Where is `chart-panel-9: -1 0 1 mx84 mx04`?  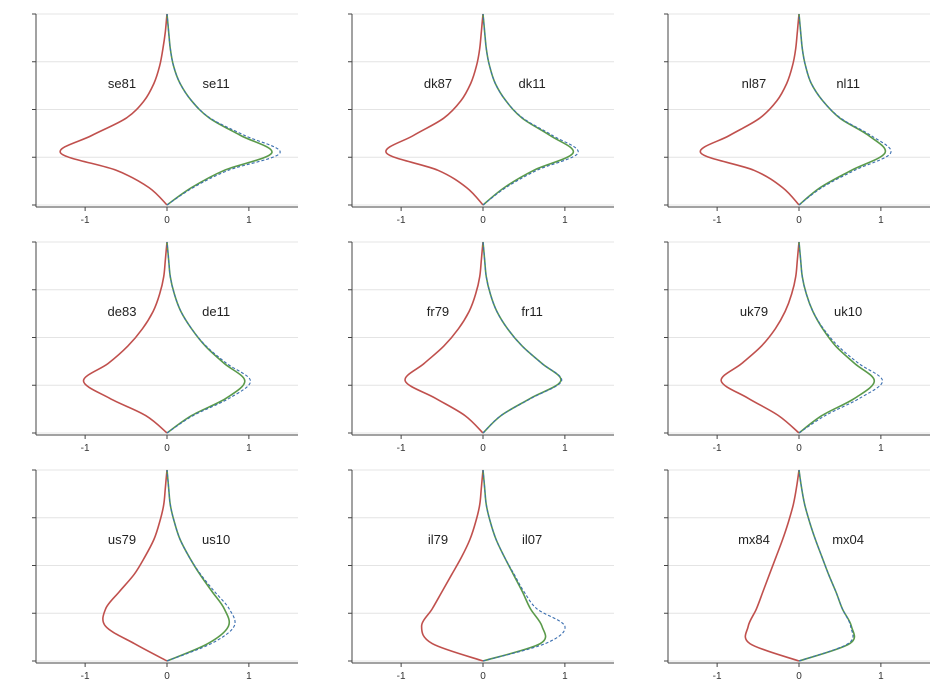
chart-panel-9: -1 0 1 mx84 mx04 is located at coordinates (790, 570).